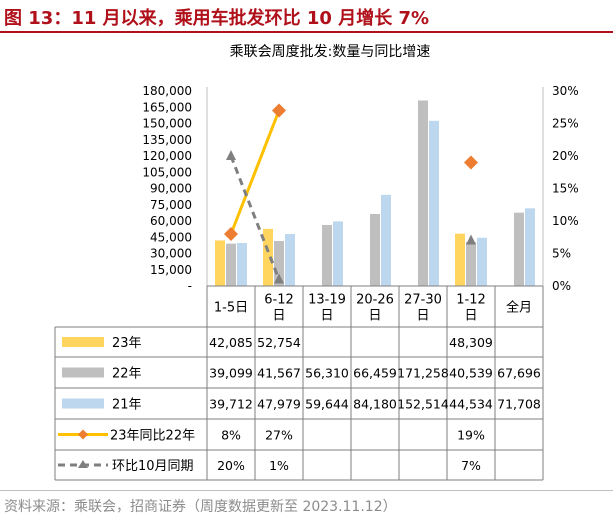 This screenshot has width=613, height=523. What do you see at coordinates (171, 270) in the screenshot?
I see `left-axis-tick-label: 15,000` at bounding box center [171, 270].